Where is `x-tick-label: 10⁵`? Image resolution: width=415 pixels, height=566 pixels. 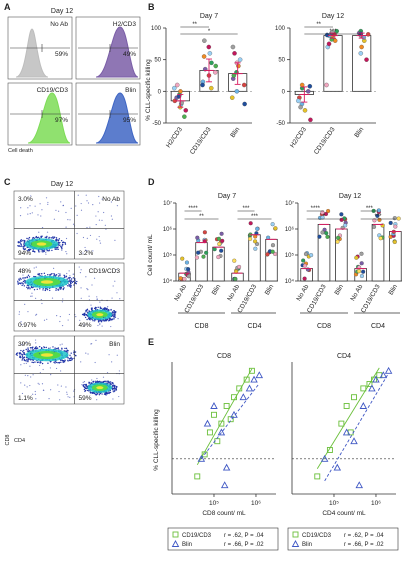
x-tick-label: 10⁵ is located at coordinates (334, 503).